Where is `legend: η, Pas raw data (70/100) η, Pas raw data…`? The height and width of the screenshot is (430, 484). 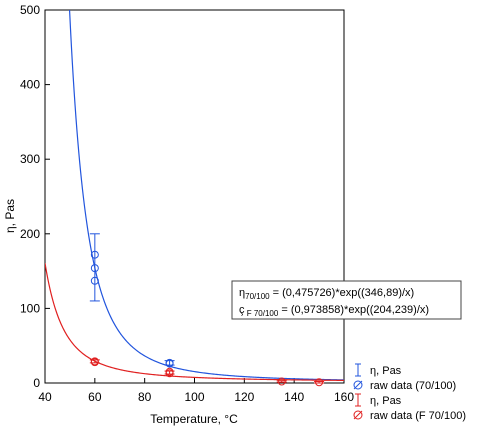 legend: η, Pas raw data (70/100) η, Pas raw data… is located at coordinates (409, 392).